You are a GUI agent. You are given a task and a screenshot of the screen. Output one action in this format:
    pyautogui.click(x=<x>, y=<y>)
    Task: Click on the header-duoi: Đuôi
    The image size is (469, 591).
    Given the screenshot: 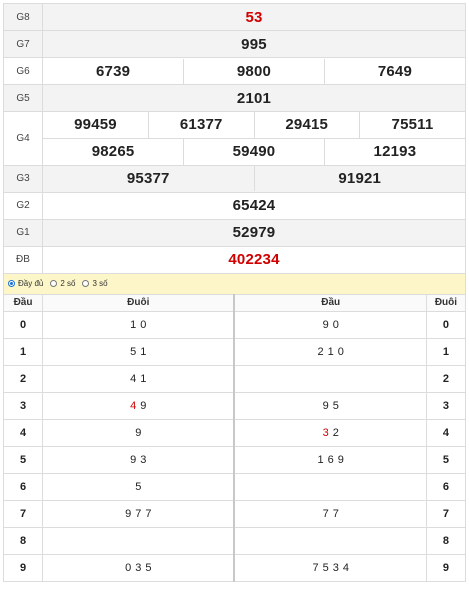 What is the action you would take?
    pyautogui.click(x=138, y=302)
    